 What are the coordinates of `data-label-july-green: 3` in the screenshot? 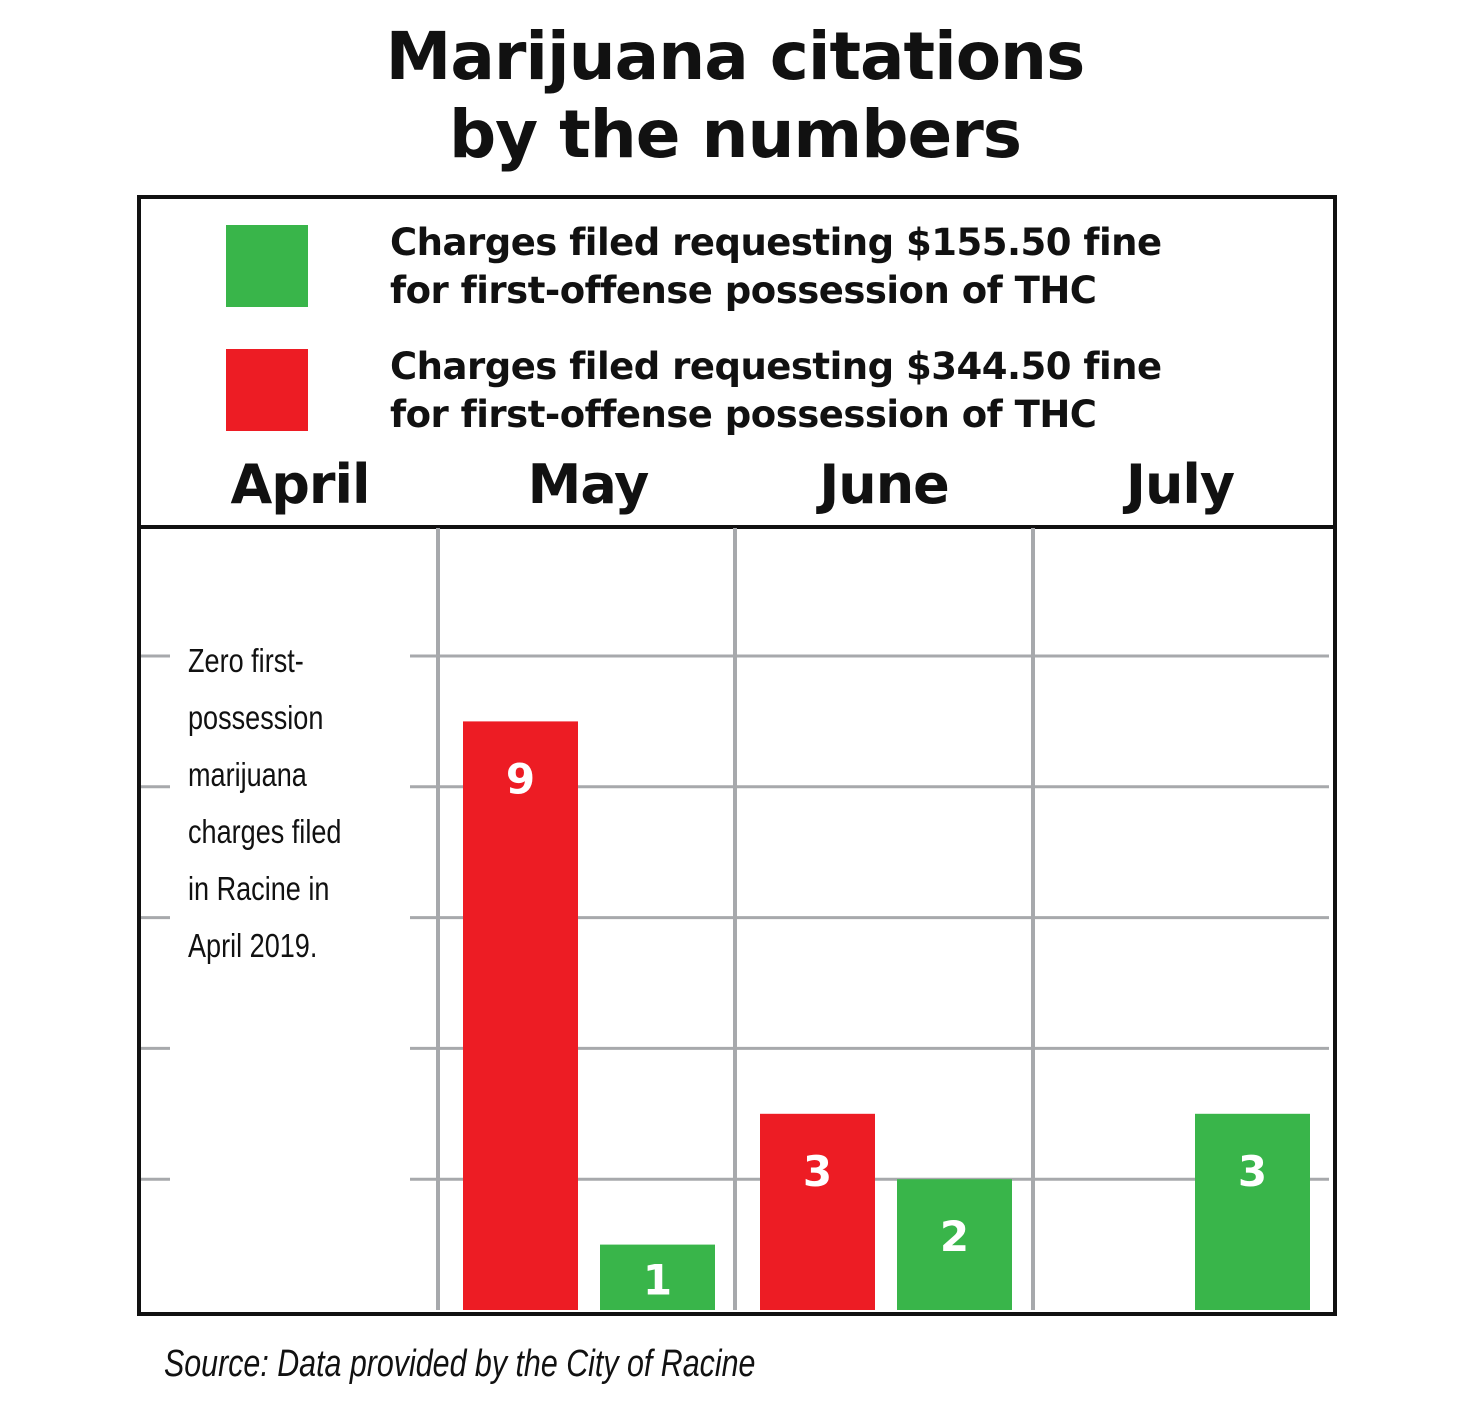 It's located at (1252, 1171).